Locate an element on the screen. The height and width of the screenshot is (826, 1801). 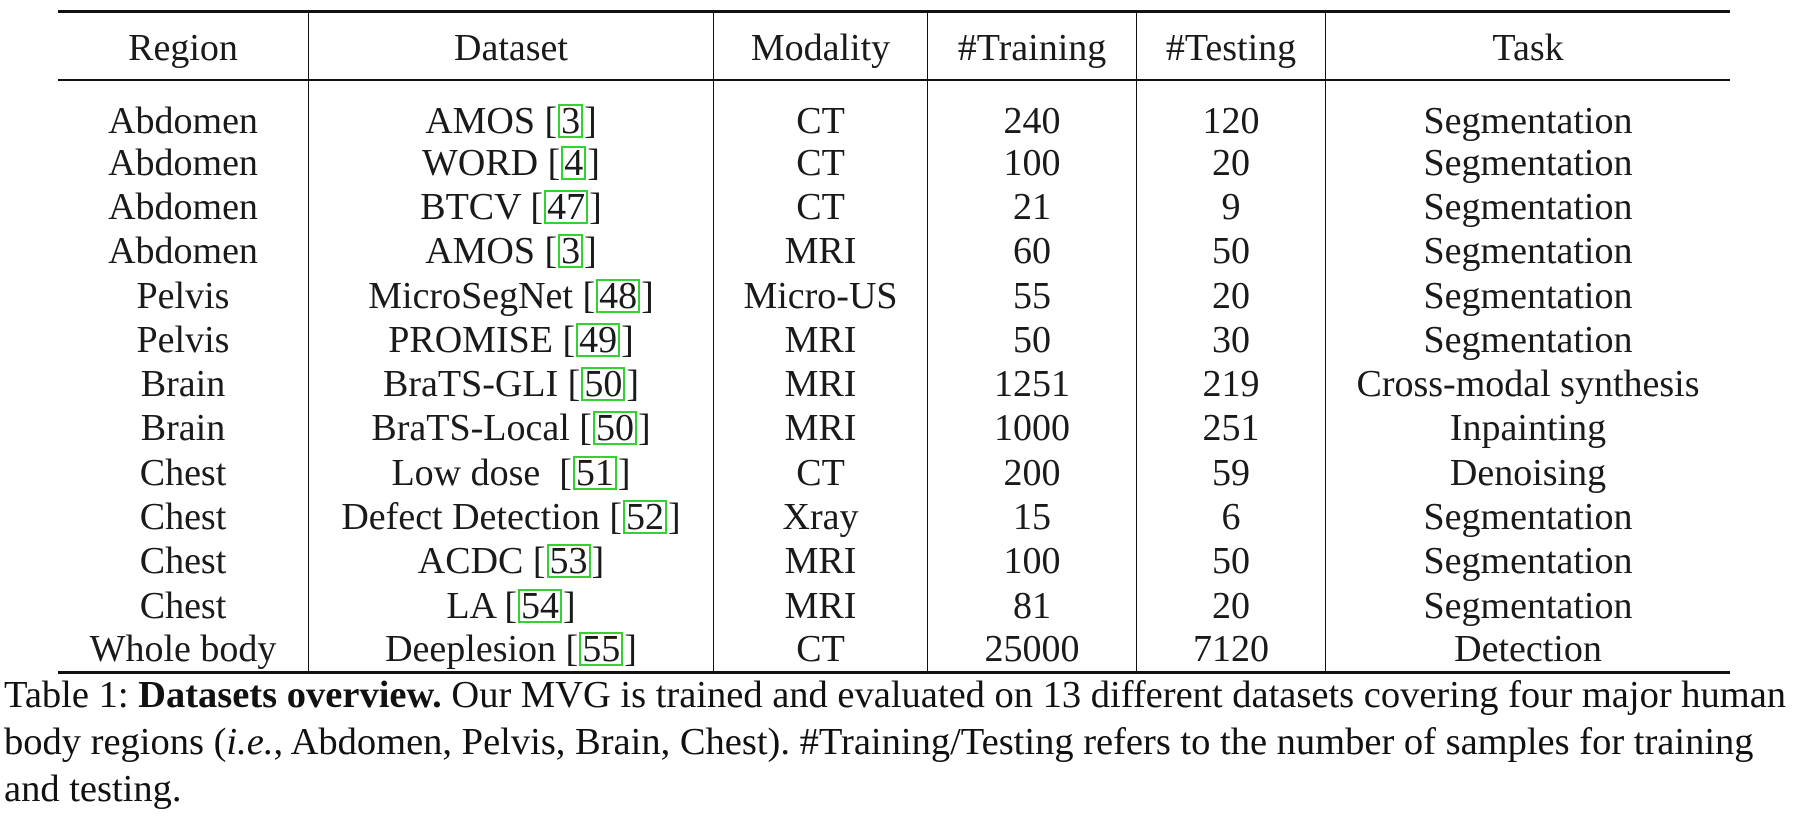
citation-link: 47 is located at coordinates (566, 207).